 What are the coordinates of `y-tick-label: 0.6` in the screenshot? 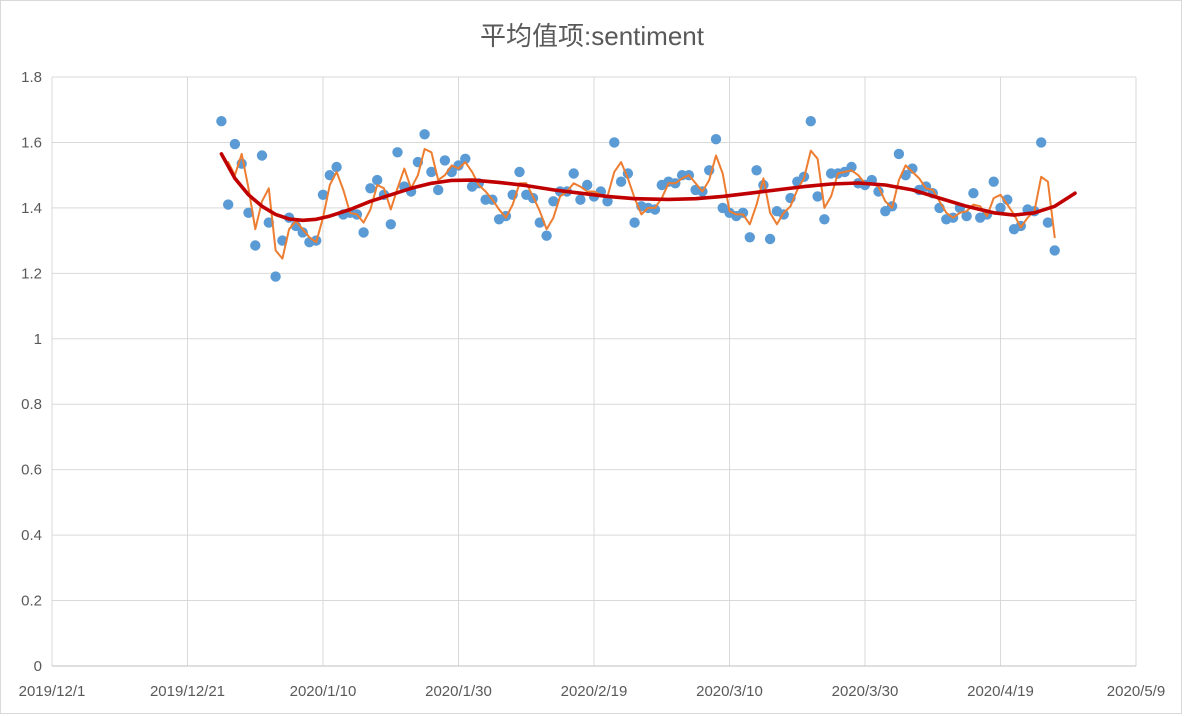 It's located at (31, 470).